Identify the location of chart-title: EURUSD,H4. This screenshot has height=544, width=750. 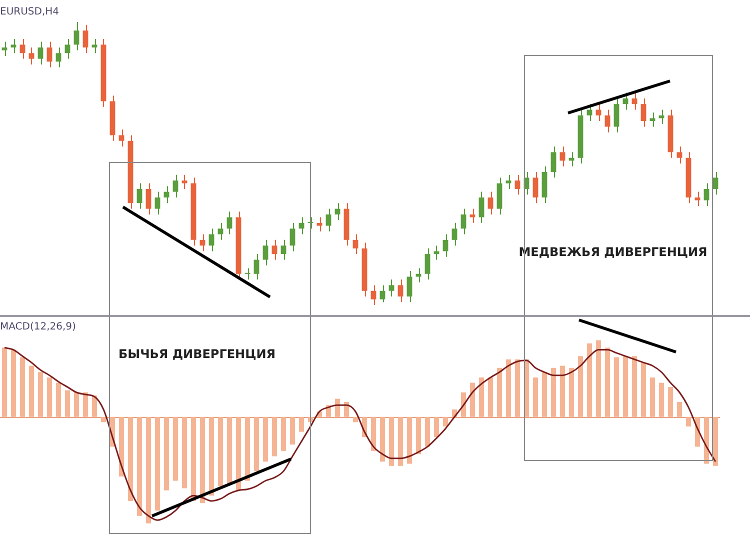
(30, 12).